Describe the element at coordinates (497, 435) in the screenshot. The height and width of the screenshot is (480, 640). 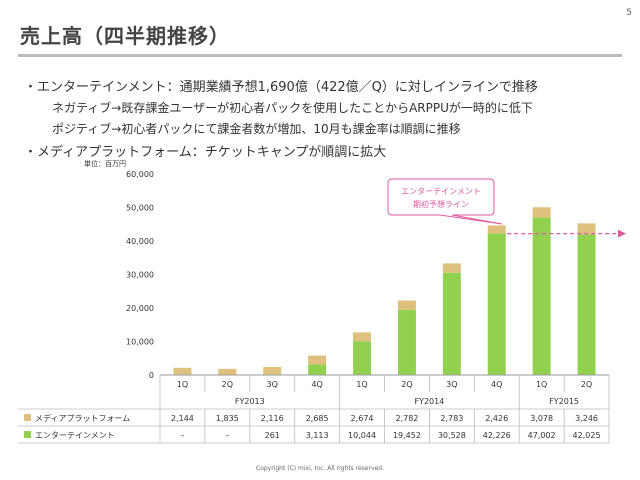
I see `data-label-entertainment: 42,226` at that location.